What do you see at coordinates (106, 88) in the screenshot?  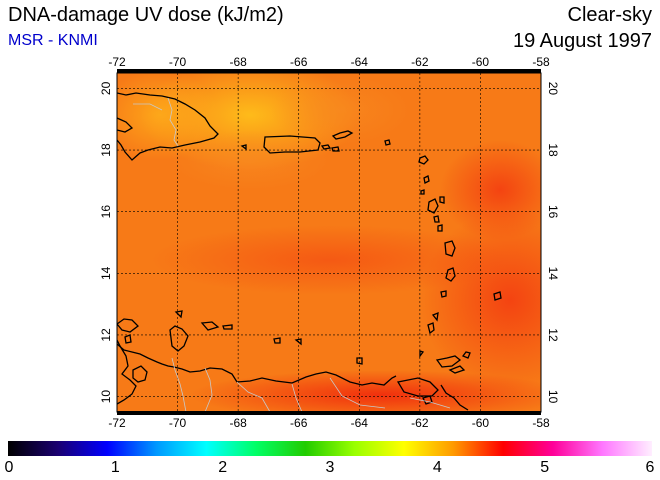 I see `lat-tick-label-left: 20` at bounding box center [106, 88].